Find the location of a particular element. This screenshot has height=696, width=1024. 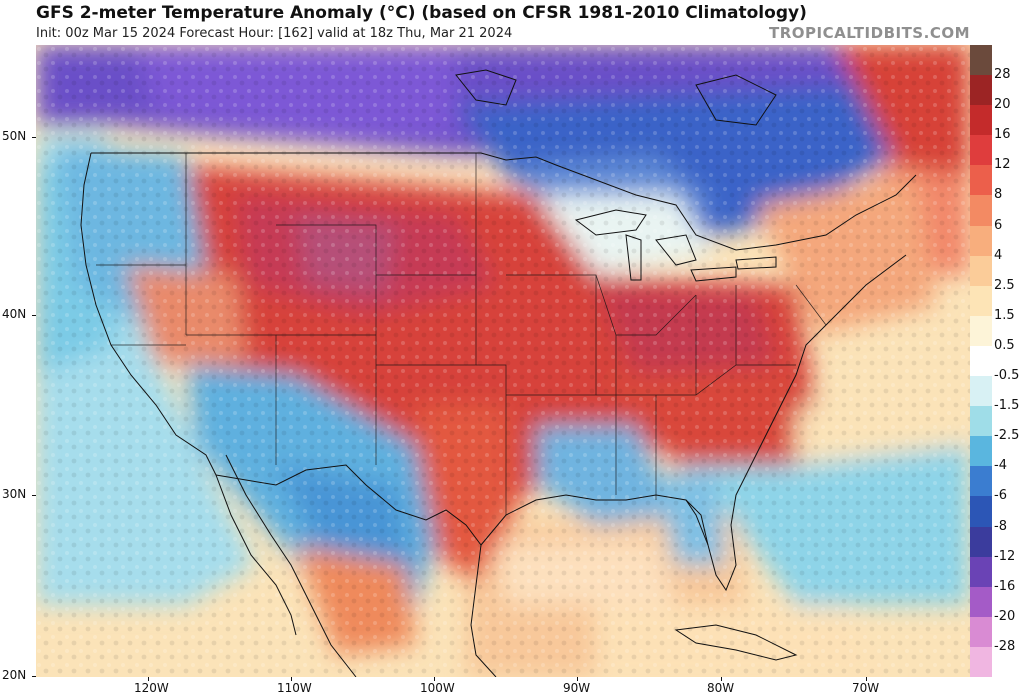

colorbar-label: 16 is located at coordinates (1002, 135).